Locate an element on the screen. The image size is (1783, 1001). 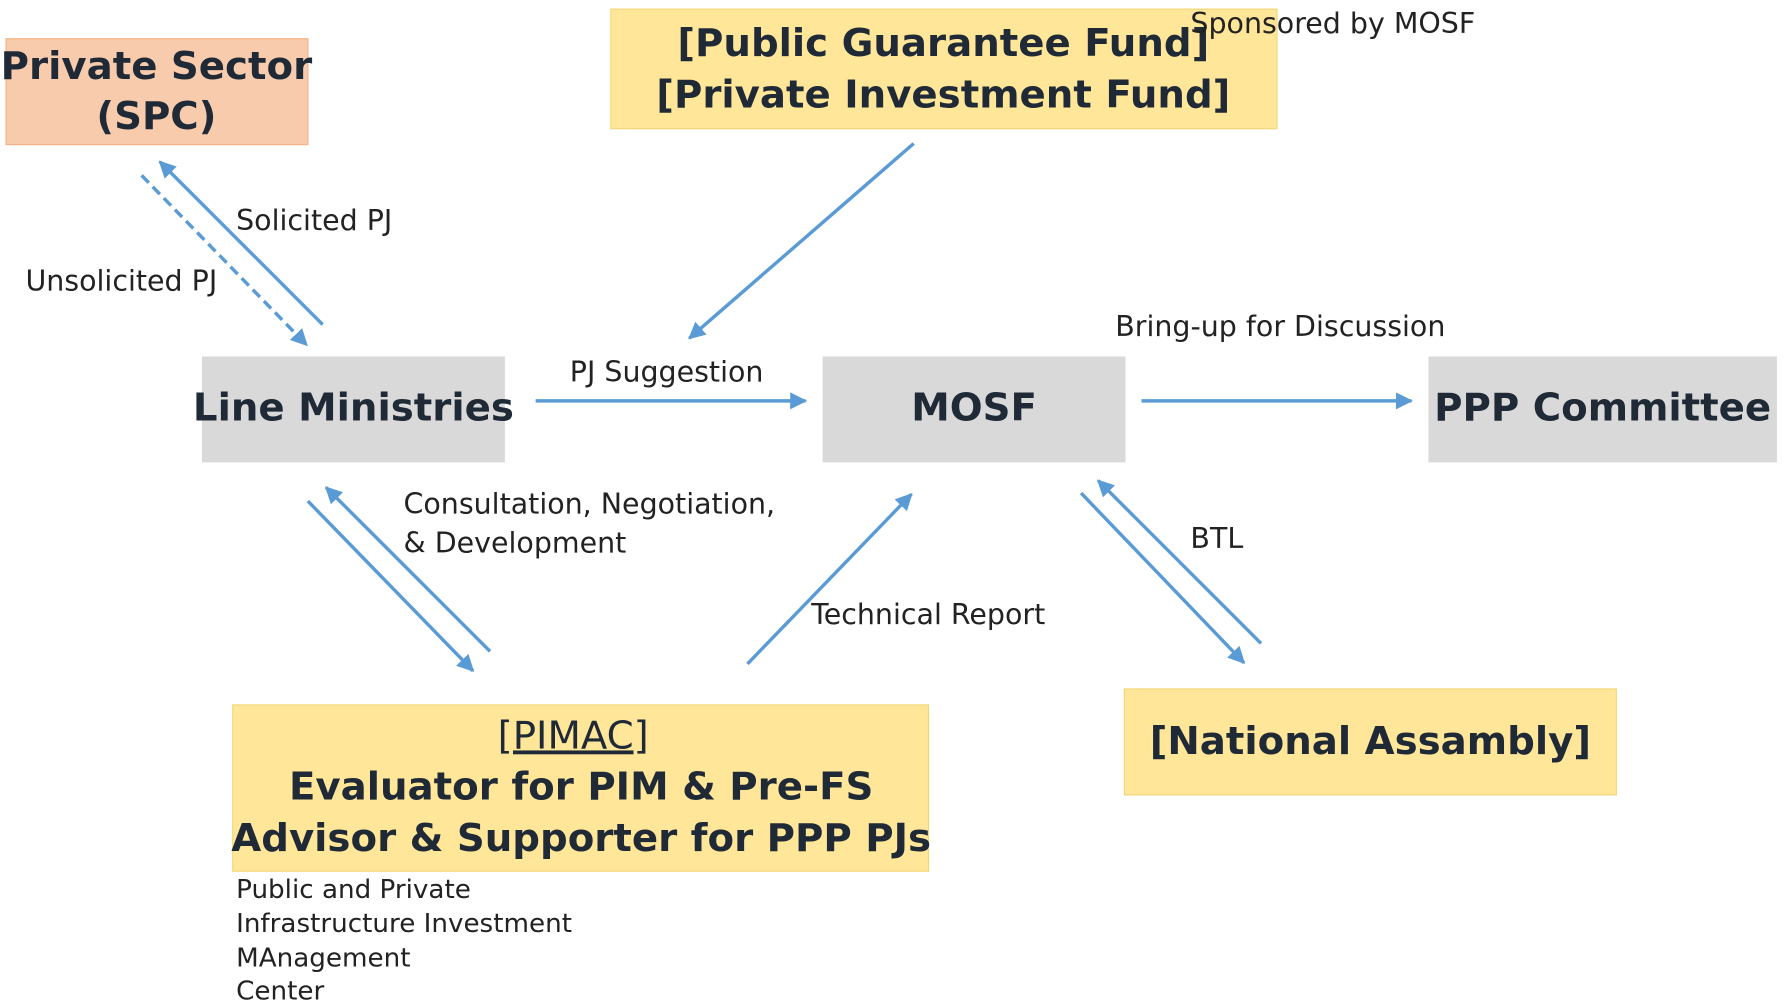
node-label: MOSF is located at coordinates (974, 407).